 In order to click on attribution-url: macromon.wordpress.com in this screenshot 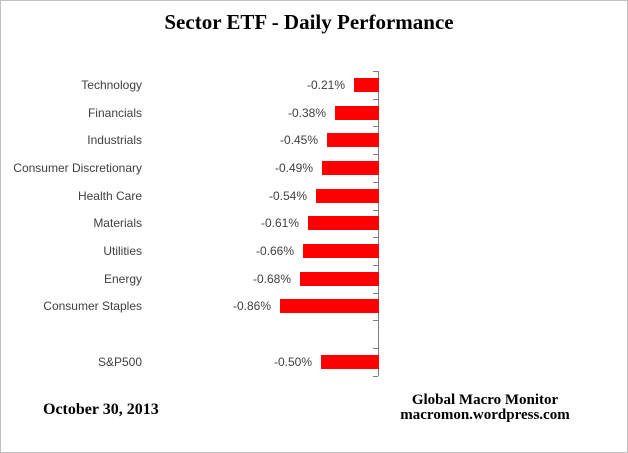, I will do `click(485, 415)`.